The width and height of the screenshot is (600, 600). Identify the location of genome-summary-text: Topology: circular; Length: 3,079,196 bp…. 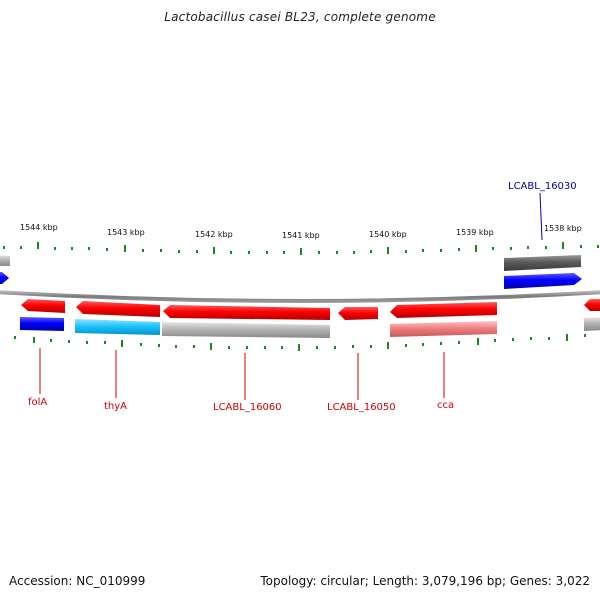
(425, 581).